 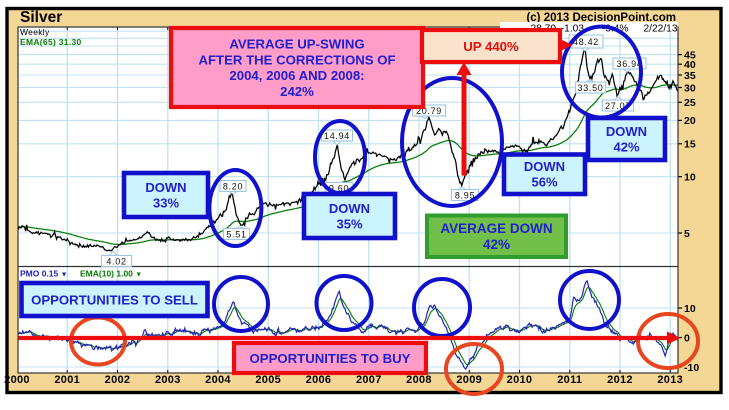 What do you see at coordinates (586, 42) in the screenshot?
I see `svg-text: 48.42` at bounding box center [586, 42].